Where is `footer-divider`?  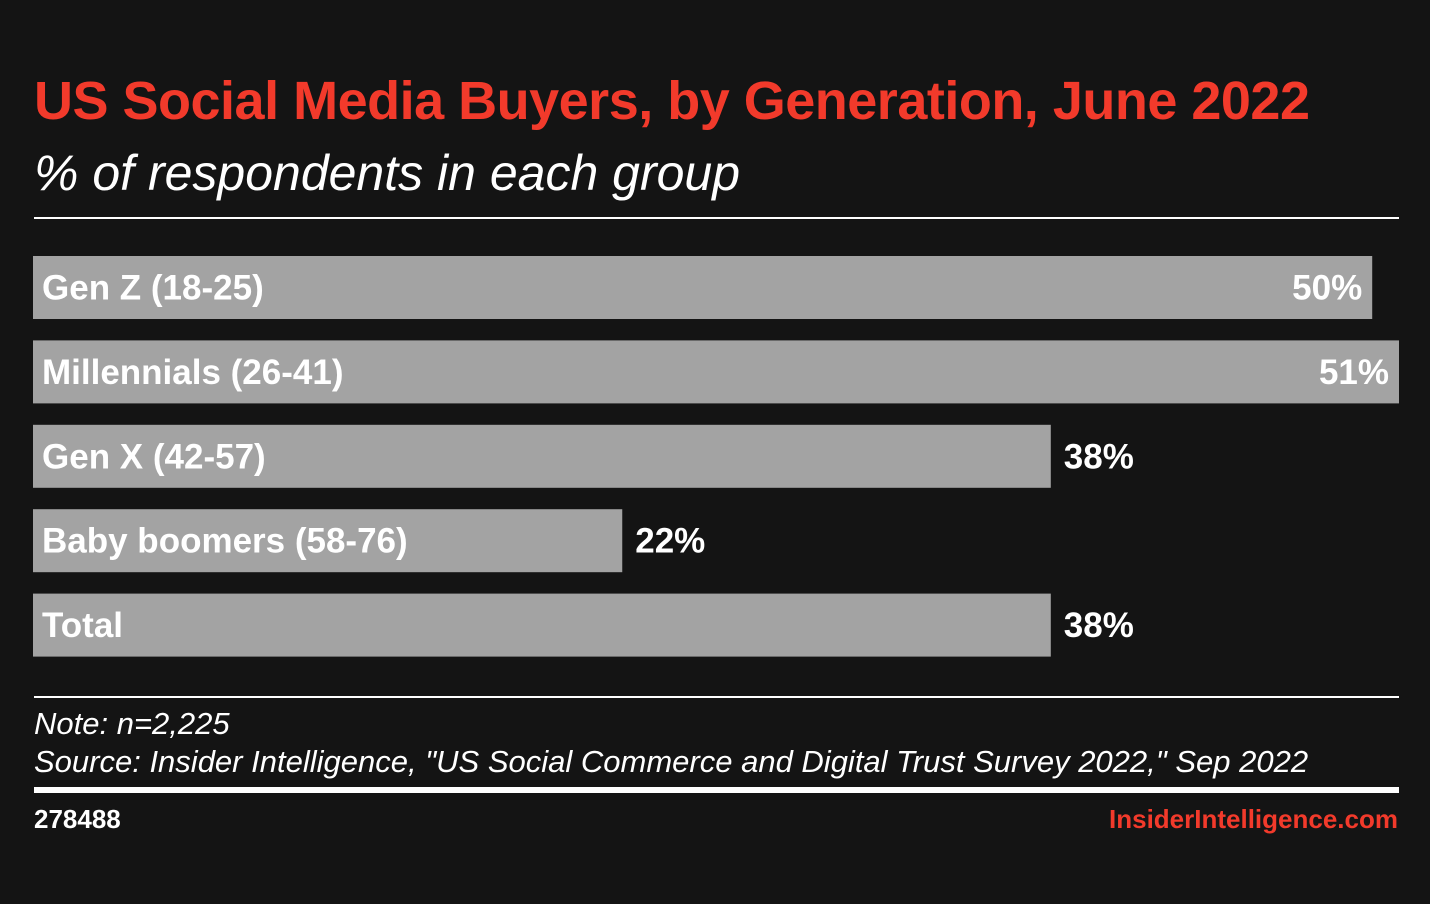
footer-divider is located at coordinates (716, 697).